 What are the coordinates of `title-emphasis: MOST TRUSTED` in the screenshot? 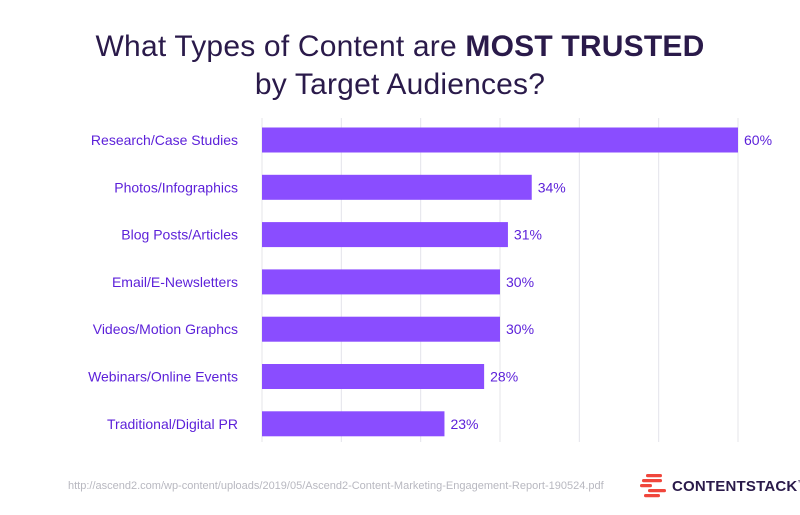 It's located at (585, 46).